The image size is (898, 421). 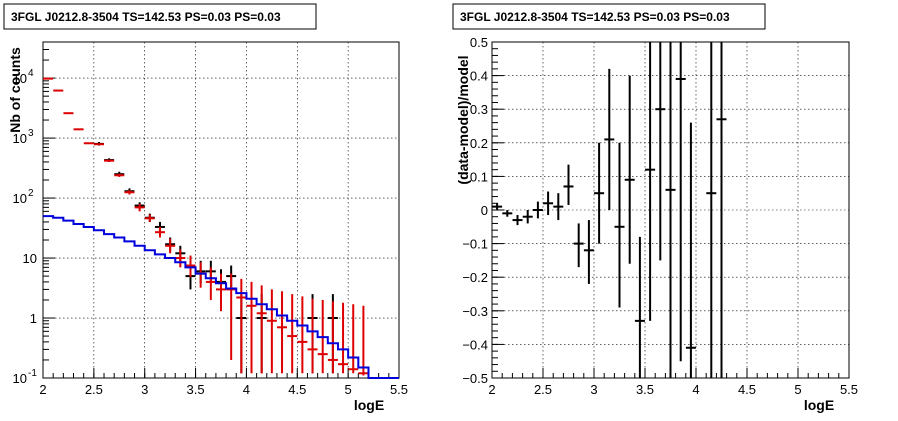 What do you see at coordinates (31, 73) in the screenshot?
I see `y-tick-exponent: 4` at bounding box center [31, 73].